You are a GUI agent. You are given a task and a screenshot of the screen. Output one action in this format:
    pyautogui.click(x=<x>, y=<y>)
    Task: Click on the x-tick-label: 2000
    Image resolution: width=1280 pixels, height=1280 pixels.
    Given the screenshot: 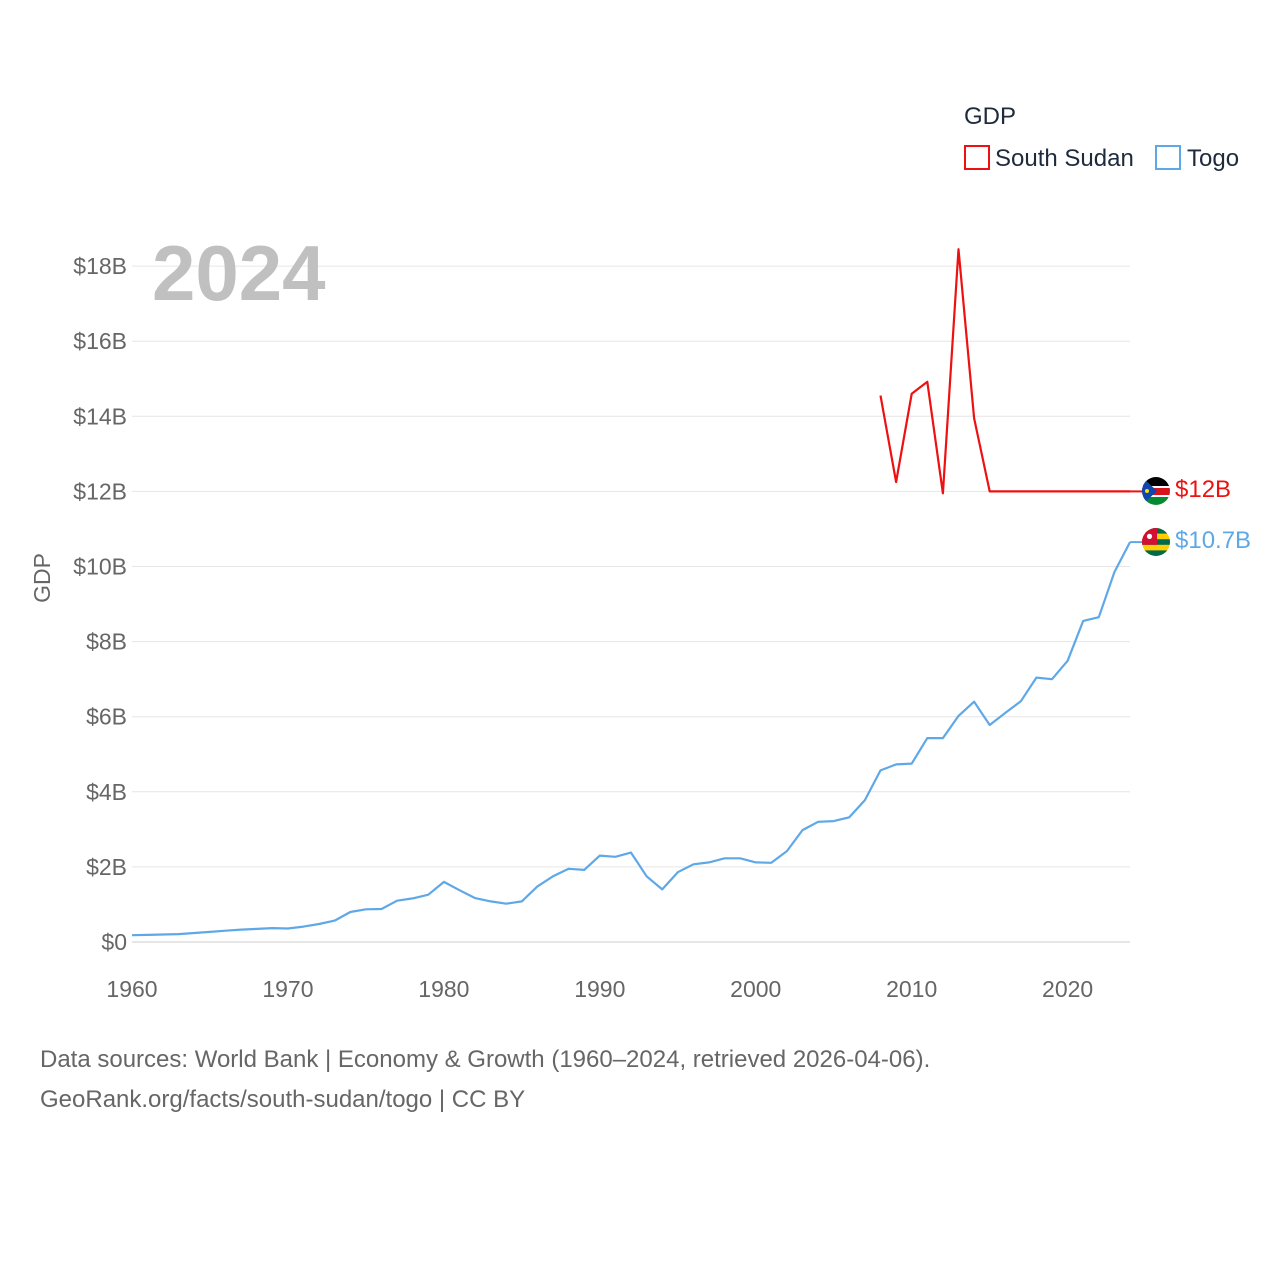 What is the action you would take?
    pyautogui.click(x=755, y=989)
    